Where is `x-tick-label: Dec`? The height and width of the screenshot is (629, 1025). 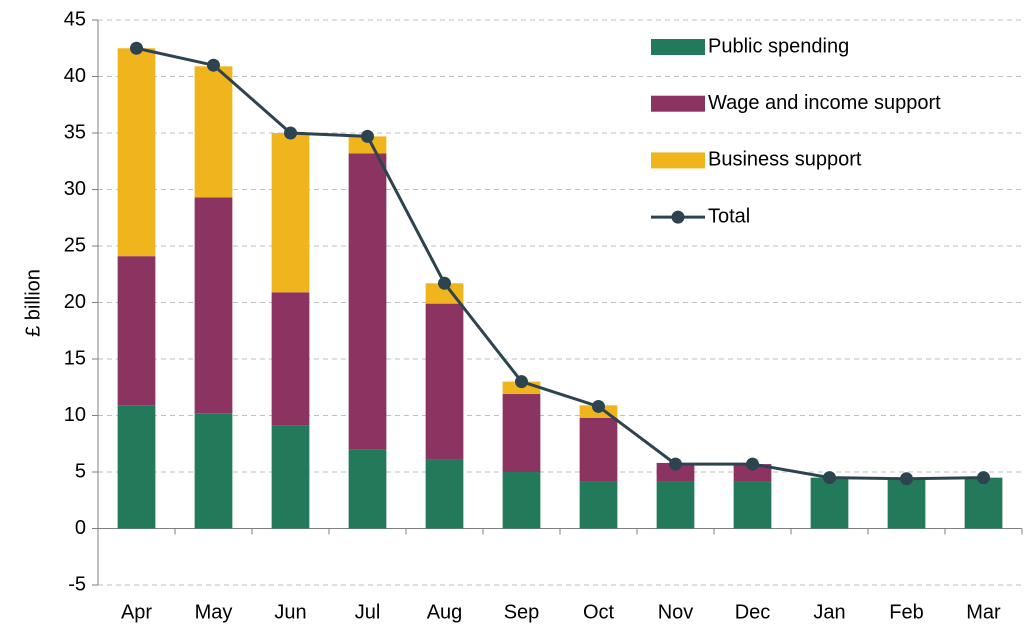
x-tick-label: Dec is located at coordinates (753, 612).